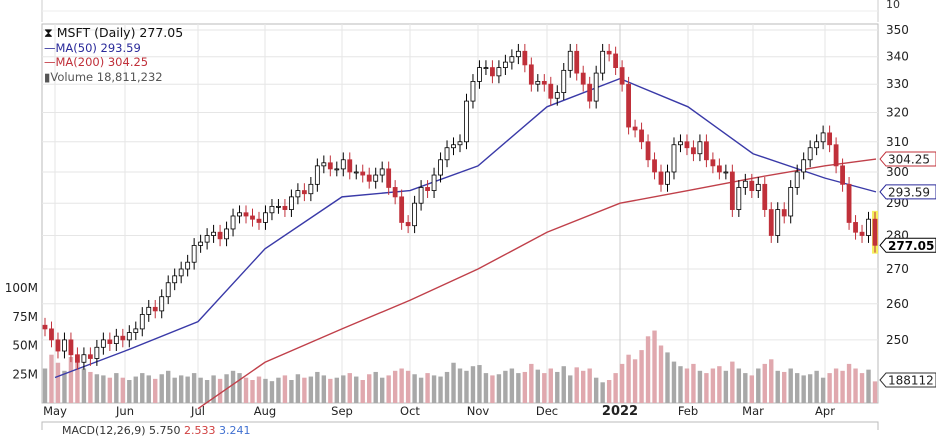 The image size is (936, 437). I want to click on y-tick-label: 260, so click(897, 304).